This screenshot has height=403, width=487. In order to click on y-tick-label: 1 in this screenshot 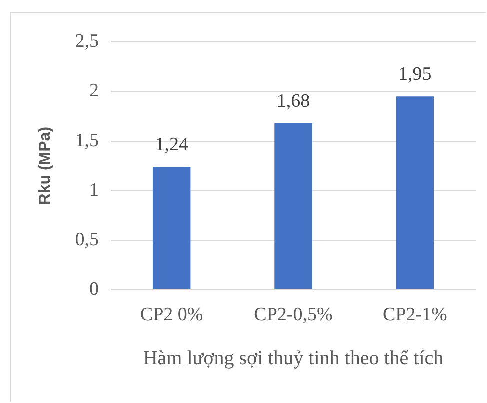, I will do `click(94, 190)`.